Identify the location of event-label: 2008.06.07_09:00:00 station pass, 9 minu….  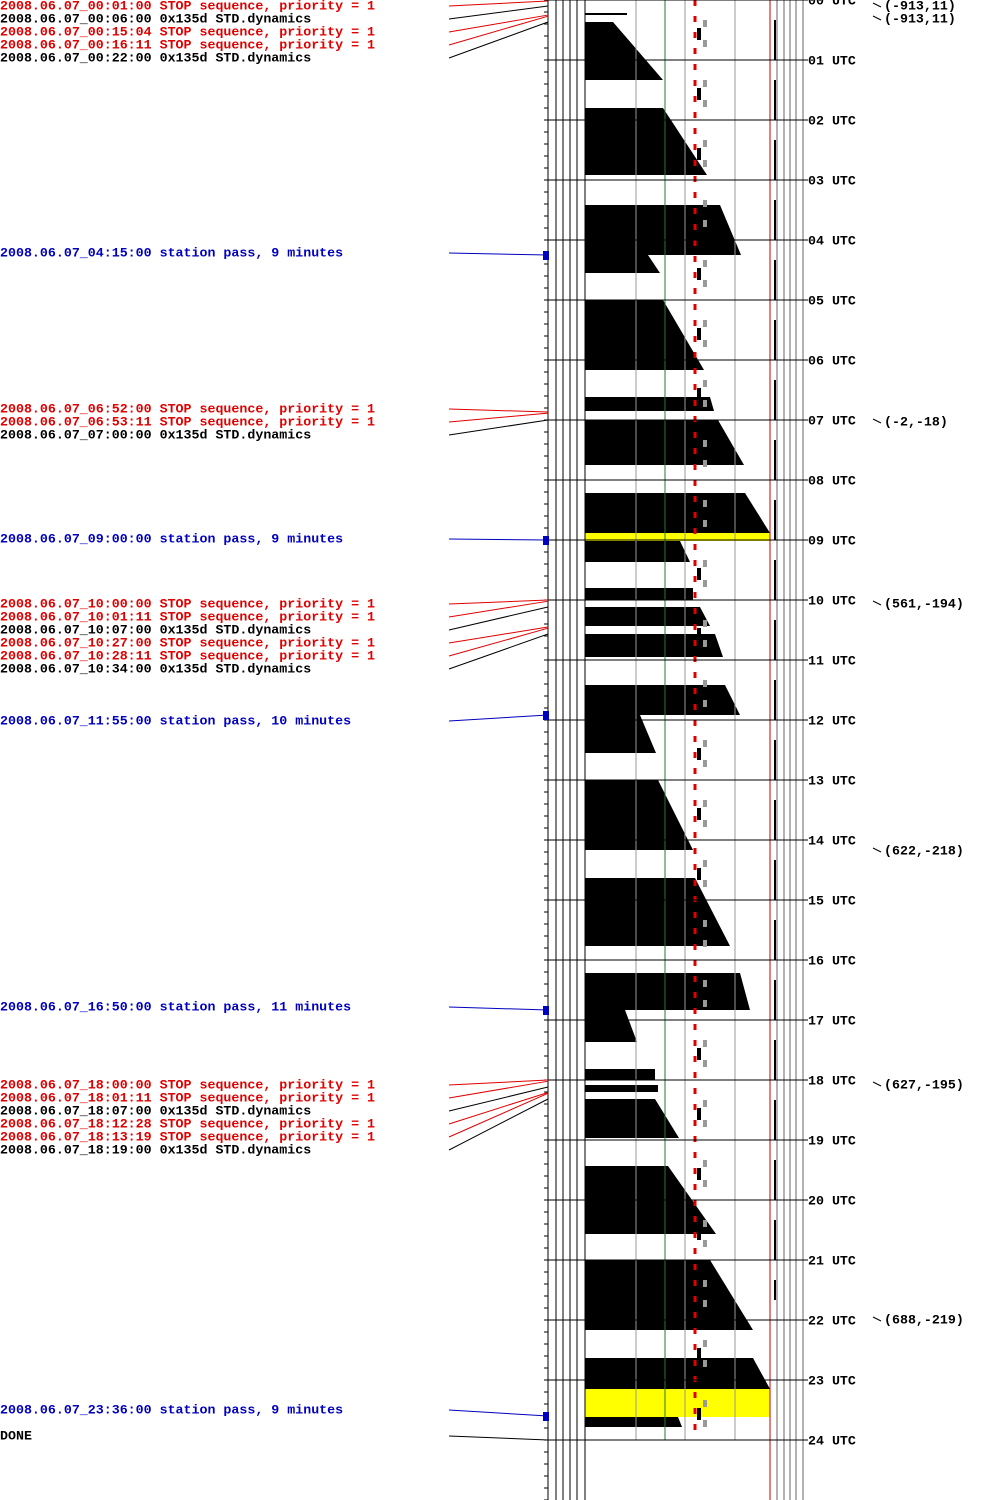
(171, 539).